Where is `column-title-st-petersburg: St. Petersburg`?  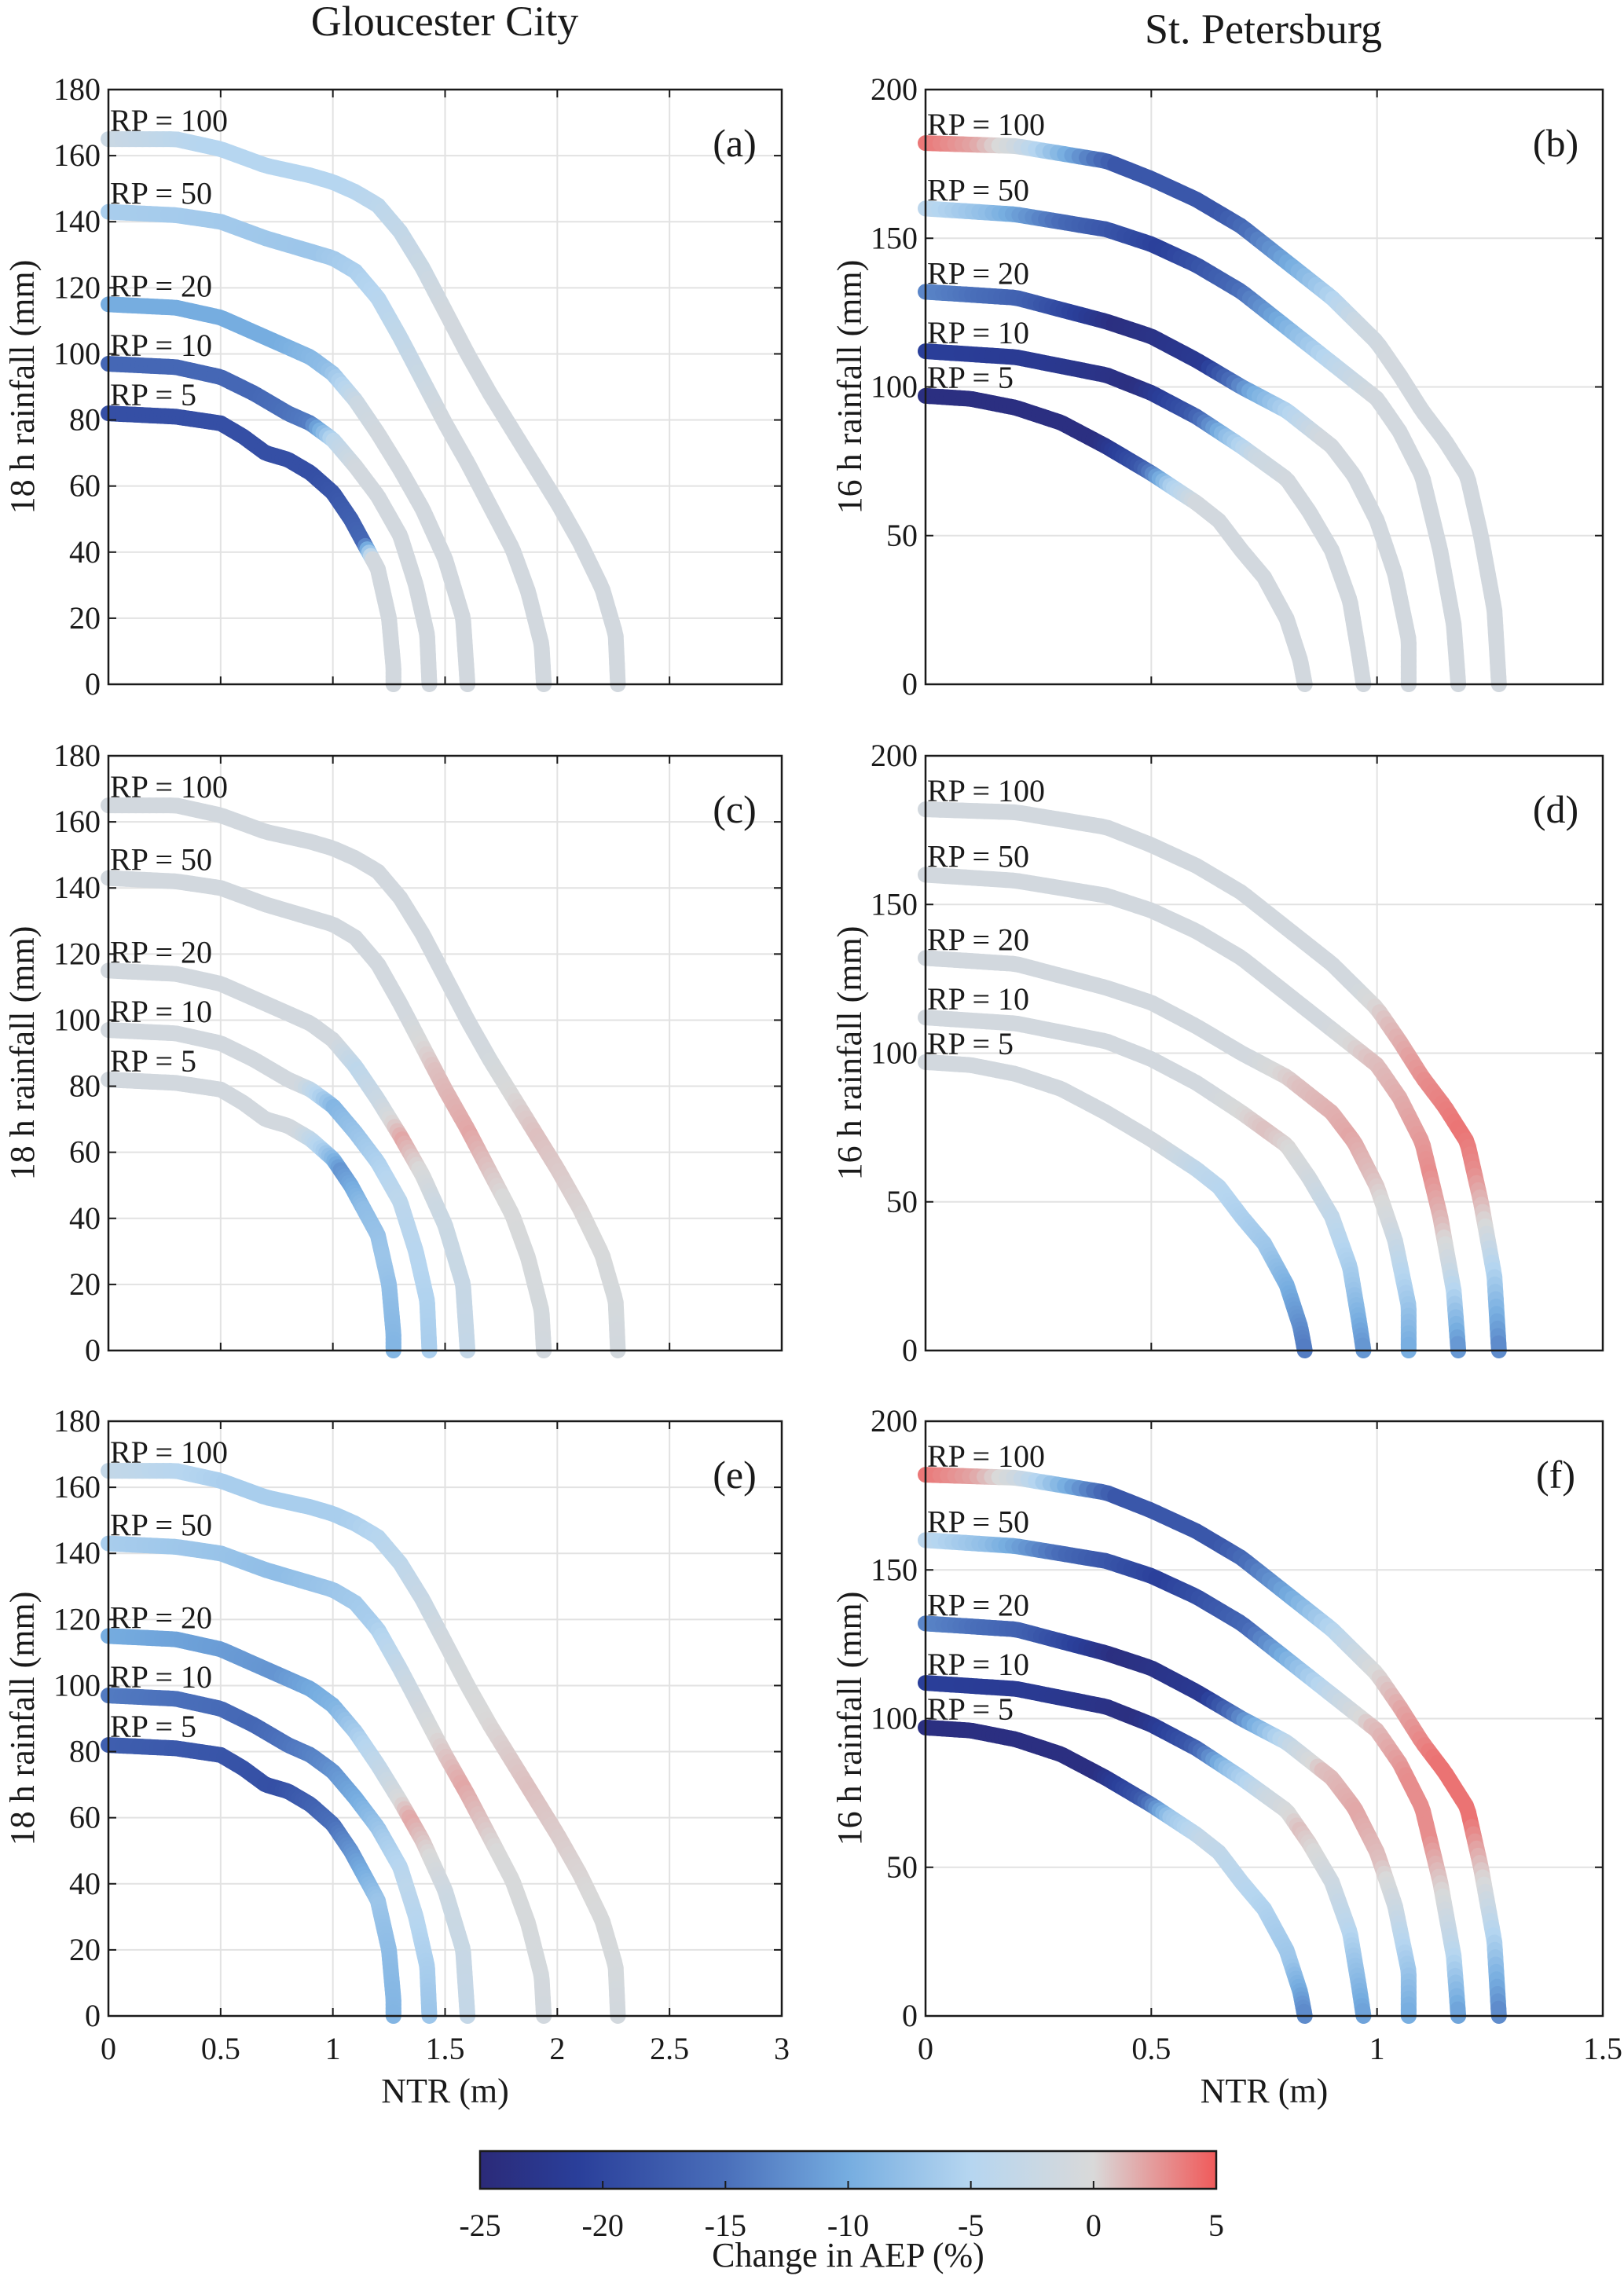 column-title-st-petersburg: St. Petersburg is located at coordinates (1264, 29).